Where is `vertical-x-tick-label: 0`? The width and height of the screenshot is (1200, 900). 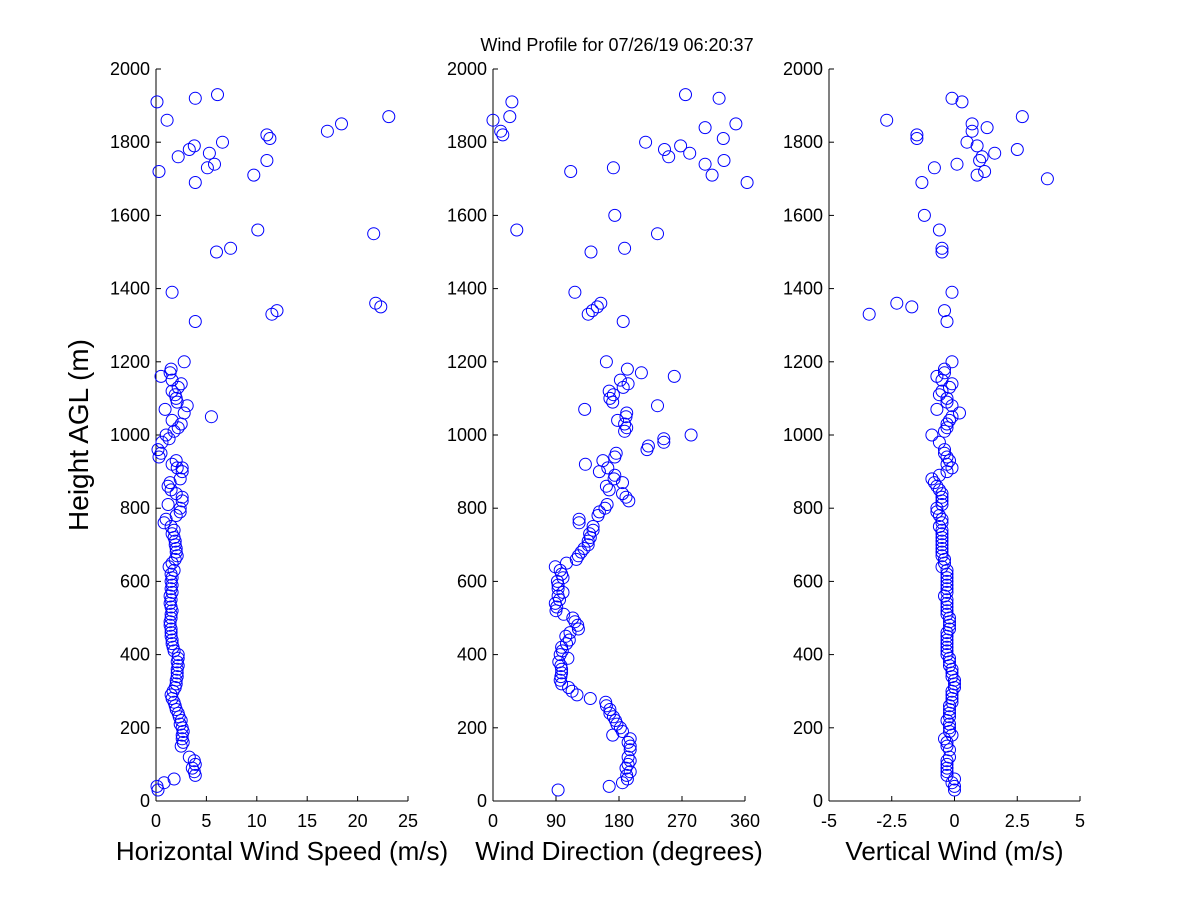
vertical-x-tick-label: 0 is located at coordinates (954, 821).